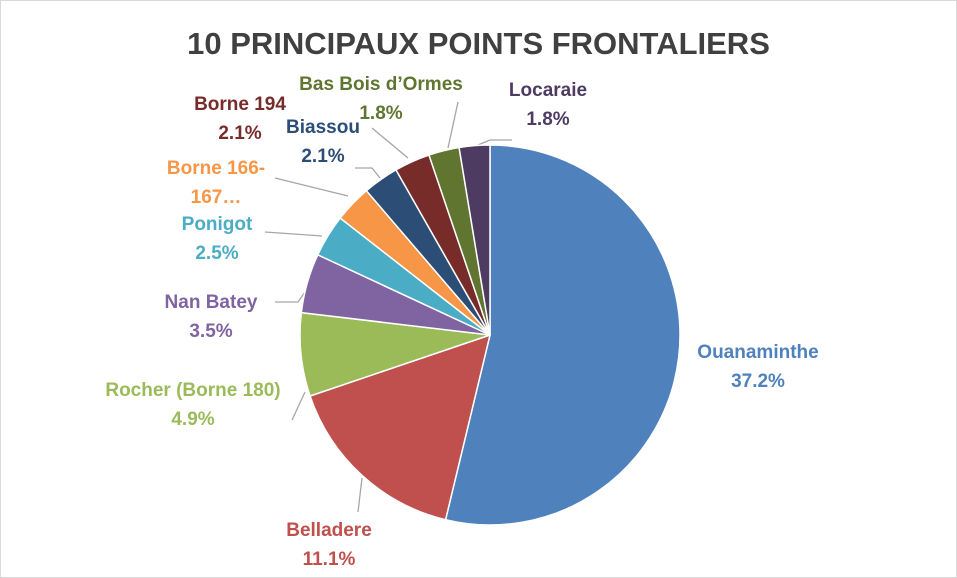 Image resolution: width=957 pixels, height=578 pixels. What do you see at coordinates (758, 367) in the screenshot?
I see `data-label: Ouanaminthe 37.2%` at bounding box center [758, 367].